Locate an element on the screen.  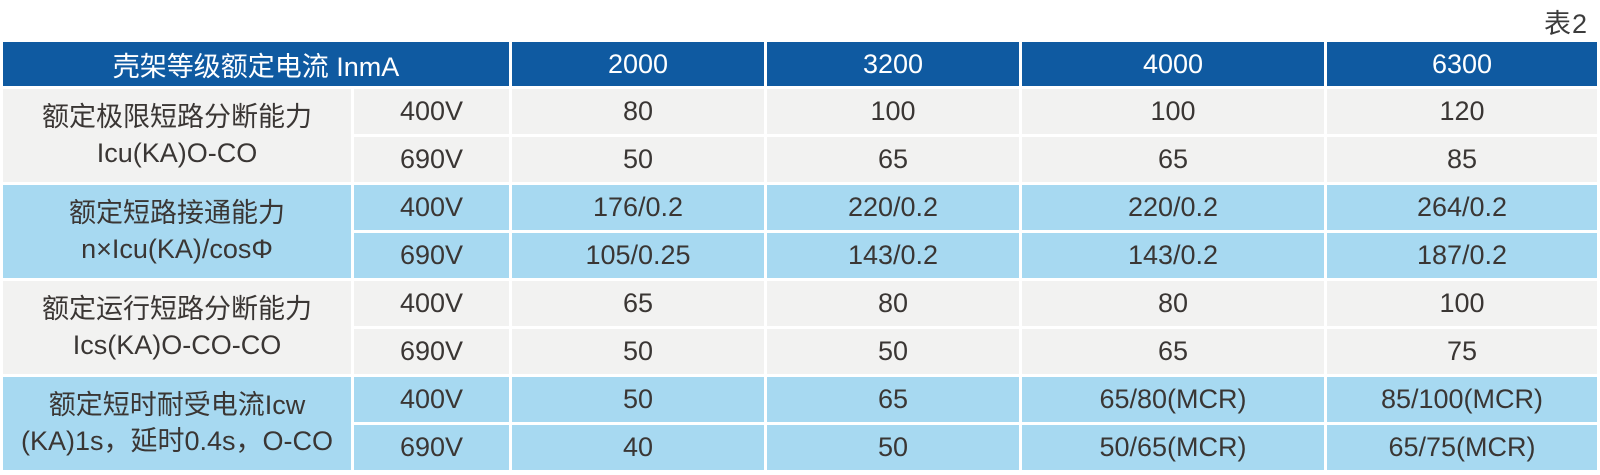
frame-rated-current-header: 壳架等级额定电流 InmA is located at coordinates (256, 64).